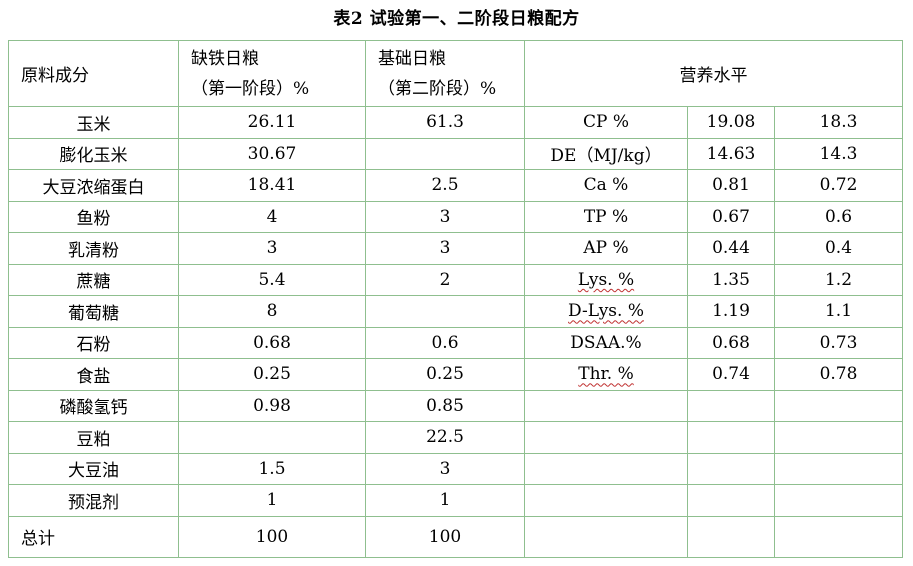  What do you see at coordinates (272, 248) in the screenshot?
I see `phase1-value: 3` at bounding box center [272, 248].